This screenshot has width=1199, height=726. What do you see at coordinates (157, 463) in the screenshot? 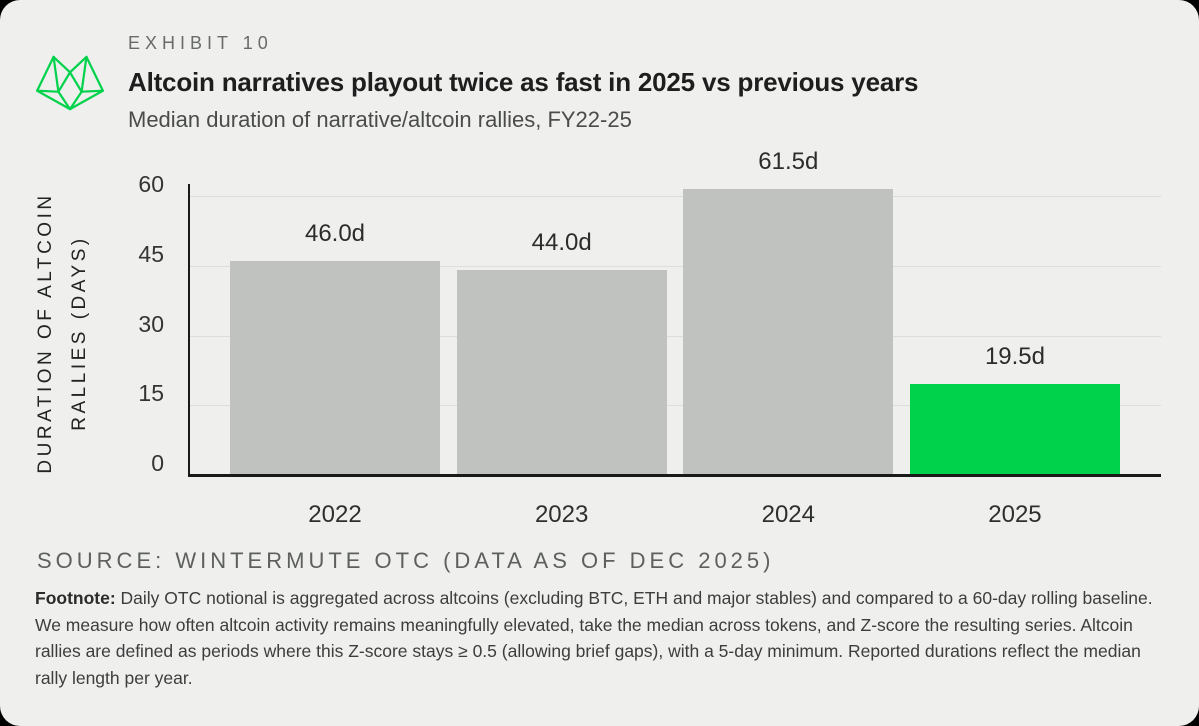
I see `y-tick-label: 0` at bounding box center [157, 463].